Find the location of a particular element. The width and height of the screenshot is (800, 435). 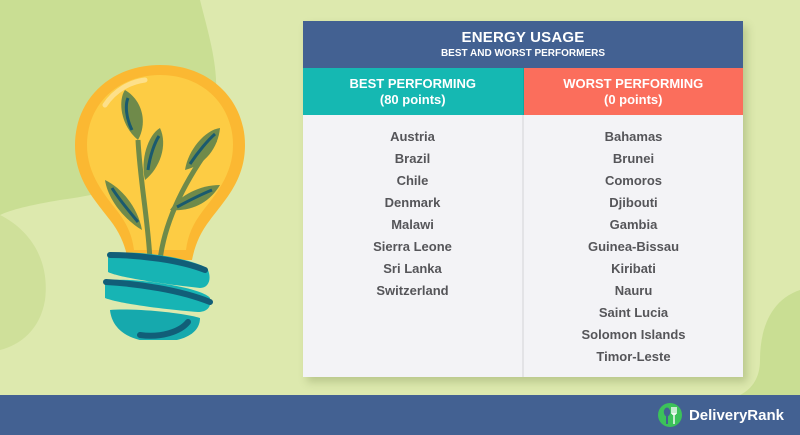

table-header: ENERGY USAGE BEST AND WORST PERFORMERS is located at coordinates (523, 44).